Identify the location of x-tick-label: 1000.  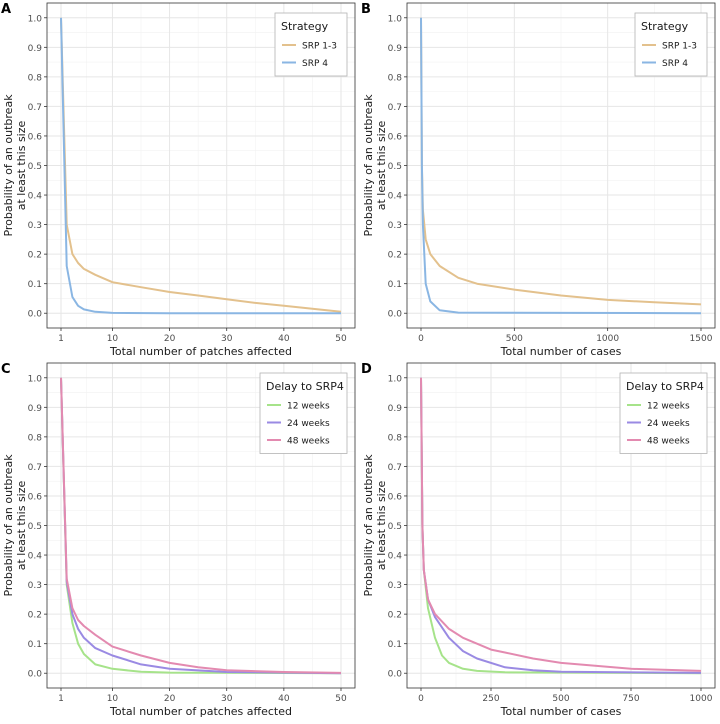
(701, 699).